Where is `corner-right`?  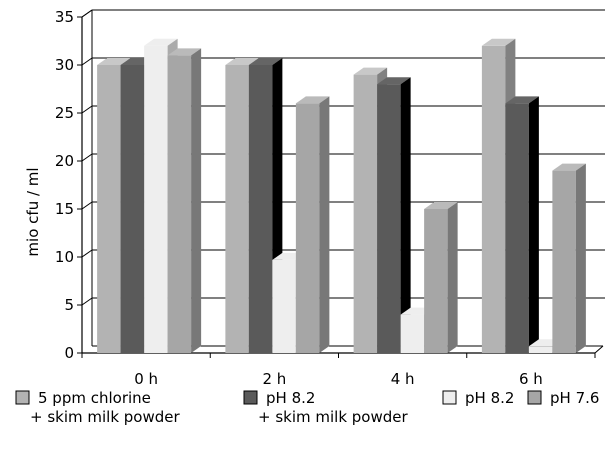
corner-right is located at coordinates (599, 349).